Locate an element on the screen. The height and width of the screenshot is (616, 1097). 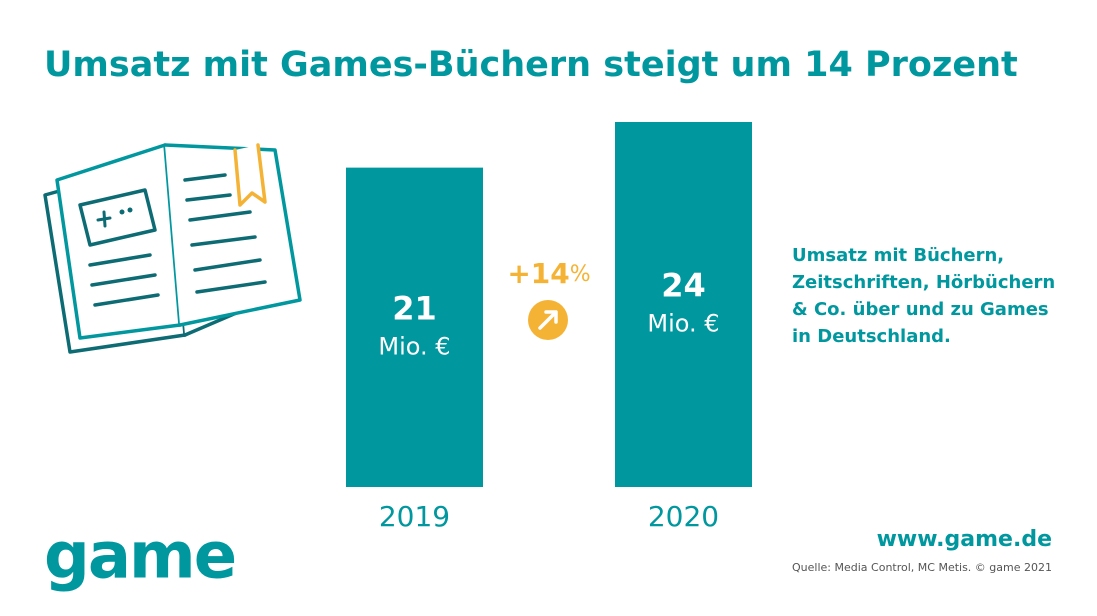
change-value: +14 is located at coordinates (538, 273).